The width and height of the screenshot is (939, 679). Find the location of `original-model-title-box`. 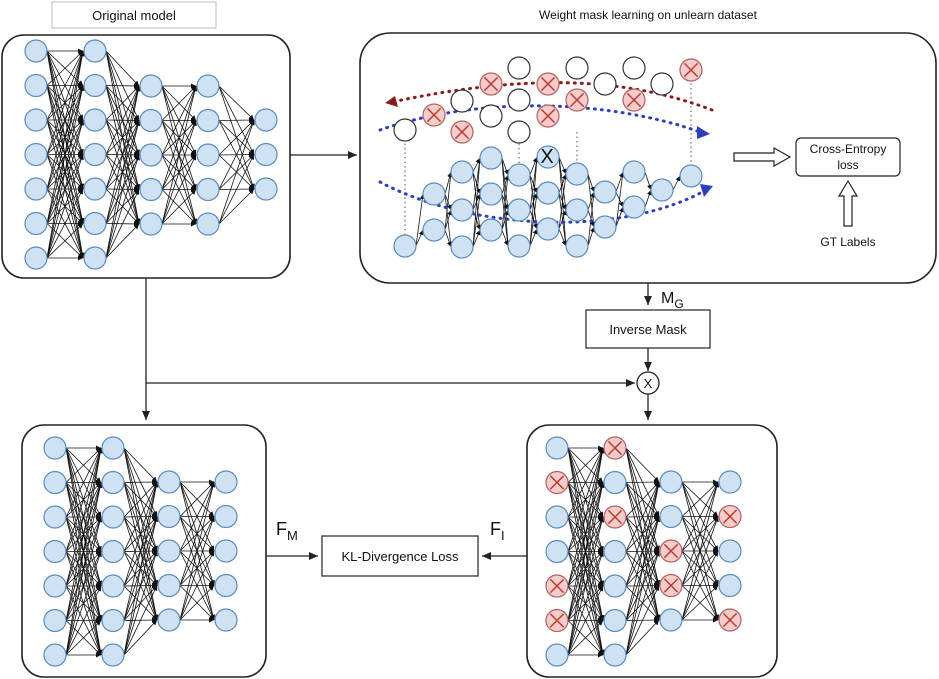

original-model-title-box is located at coordinates (134, 15).